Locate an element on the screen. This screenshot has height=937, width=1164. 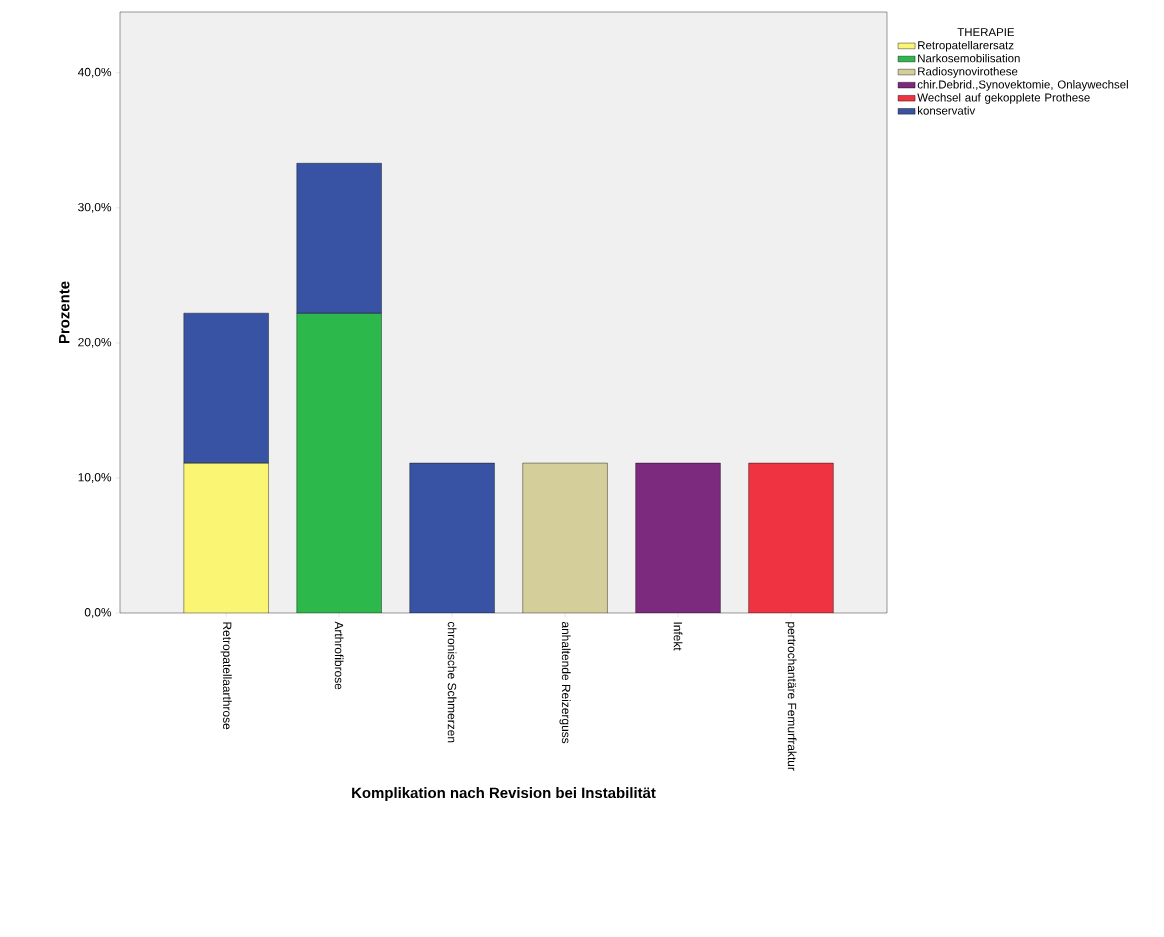
x-tick-label: Retropatellaarthrose is located at coordinates (226, 676).